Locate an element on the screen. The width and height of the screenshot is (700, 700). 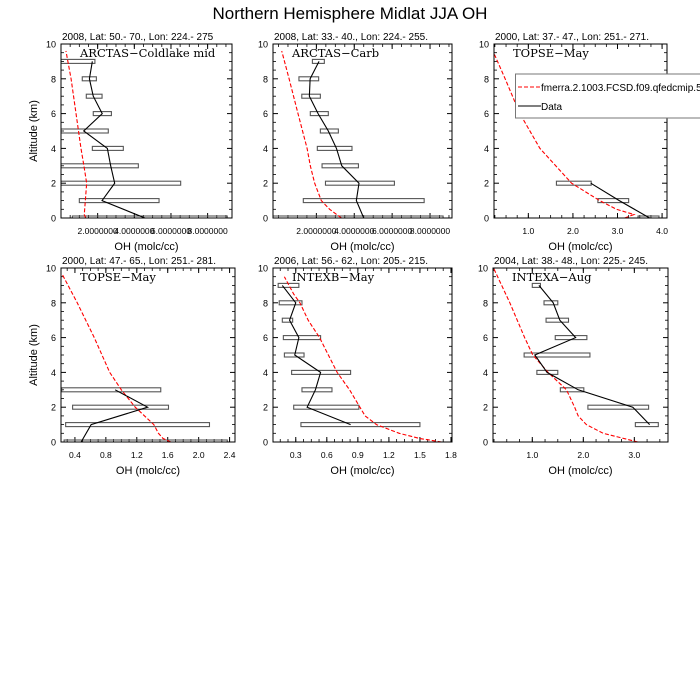
panel-title: 2004, Lat: 38.- 48., Lon: 225.- 245. is located at coordinates (571, 261).